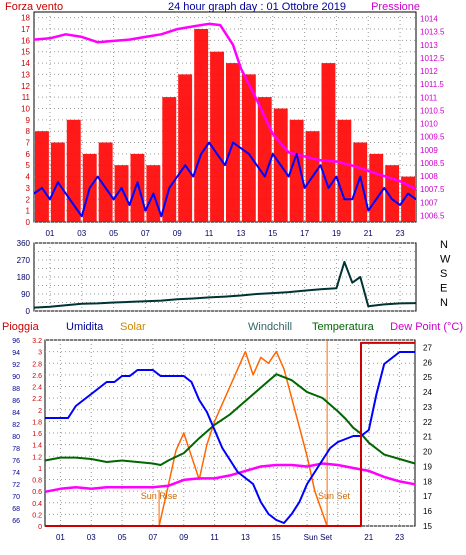 Image resolution: width=466 pixels, height=555 pixels. What do you see at coordinates (37, 388) in the screenshot?
I see `rain-tick-label: 2.4` at bounding box center [37, 388].